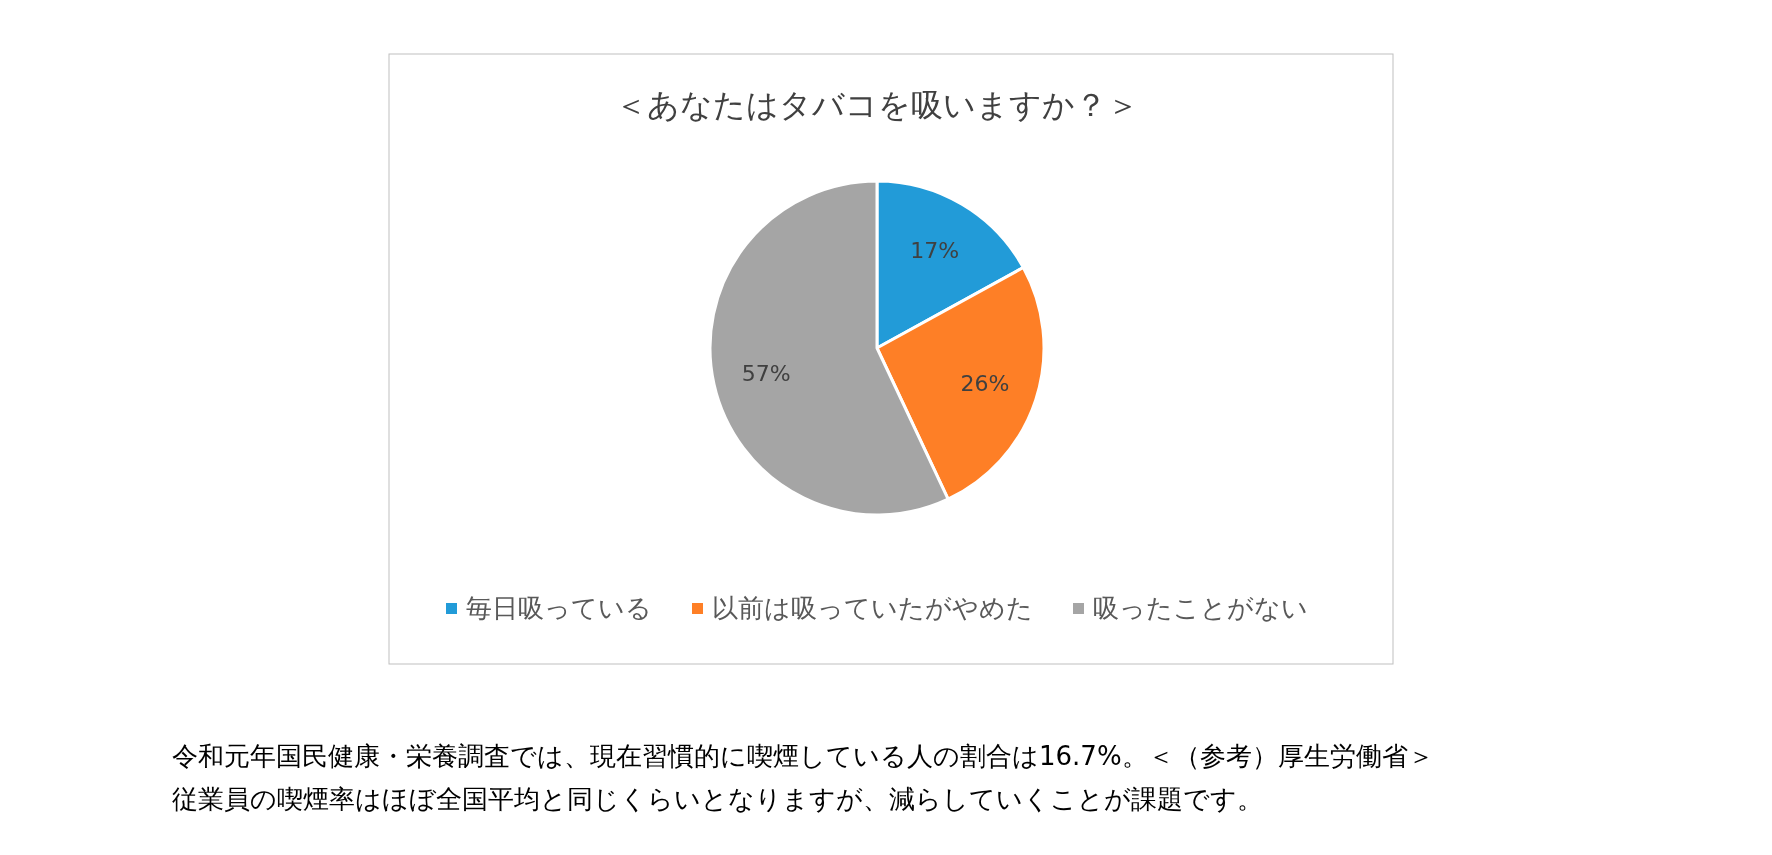 This screenshot has height=855, width=1772. Describe the element at coordinates (877, 105) in the screenshot. I see `chart-title: ＜あなたはタバコを吸いますか？＞` at that location.